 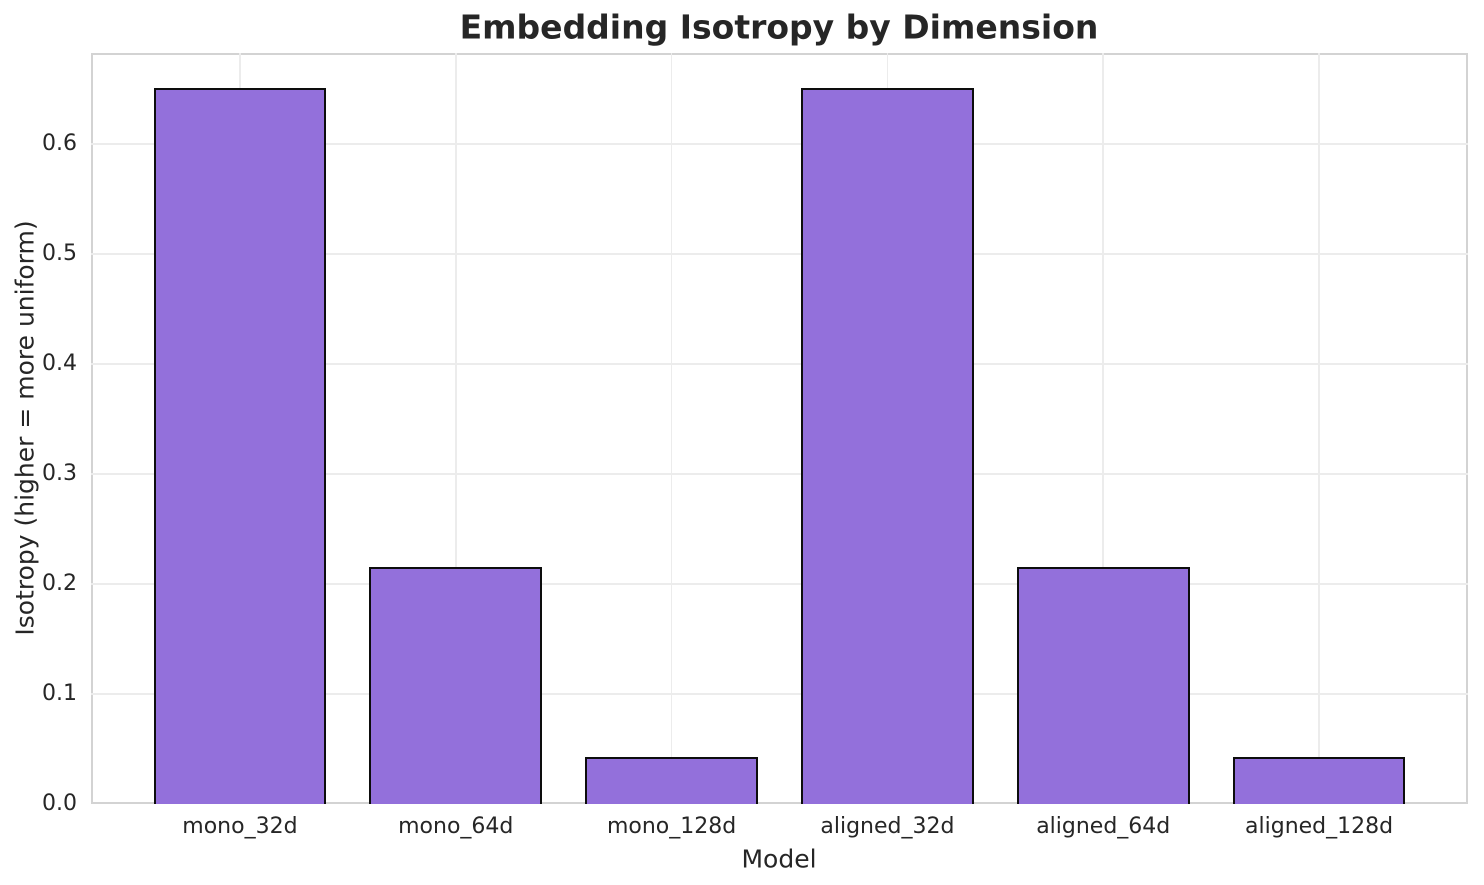 I want to click on y-tick-label: 0.2, so click(x=59, y=584).